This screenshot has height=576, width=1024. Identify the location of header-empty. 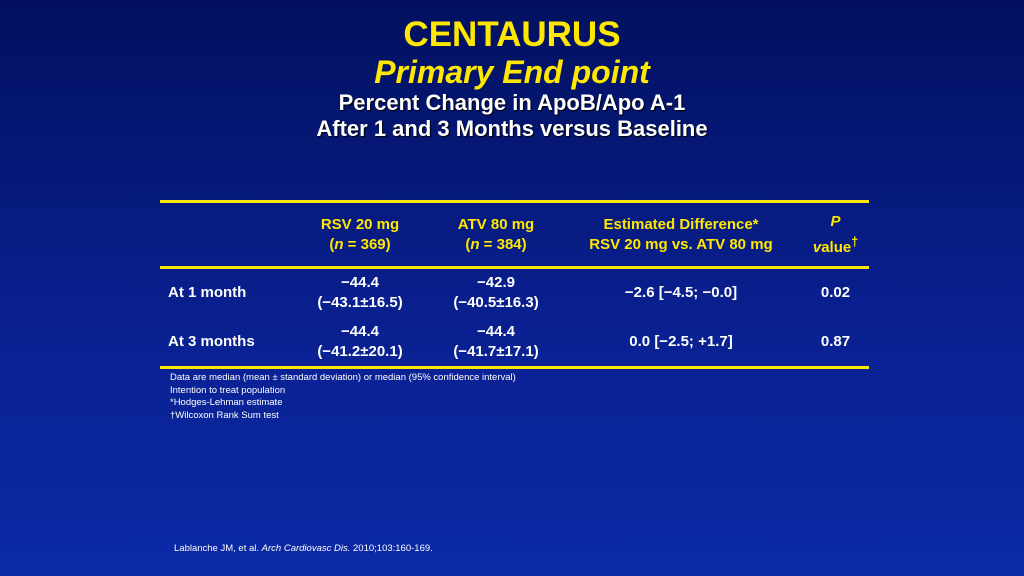
(224, 235).